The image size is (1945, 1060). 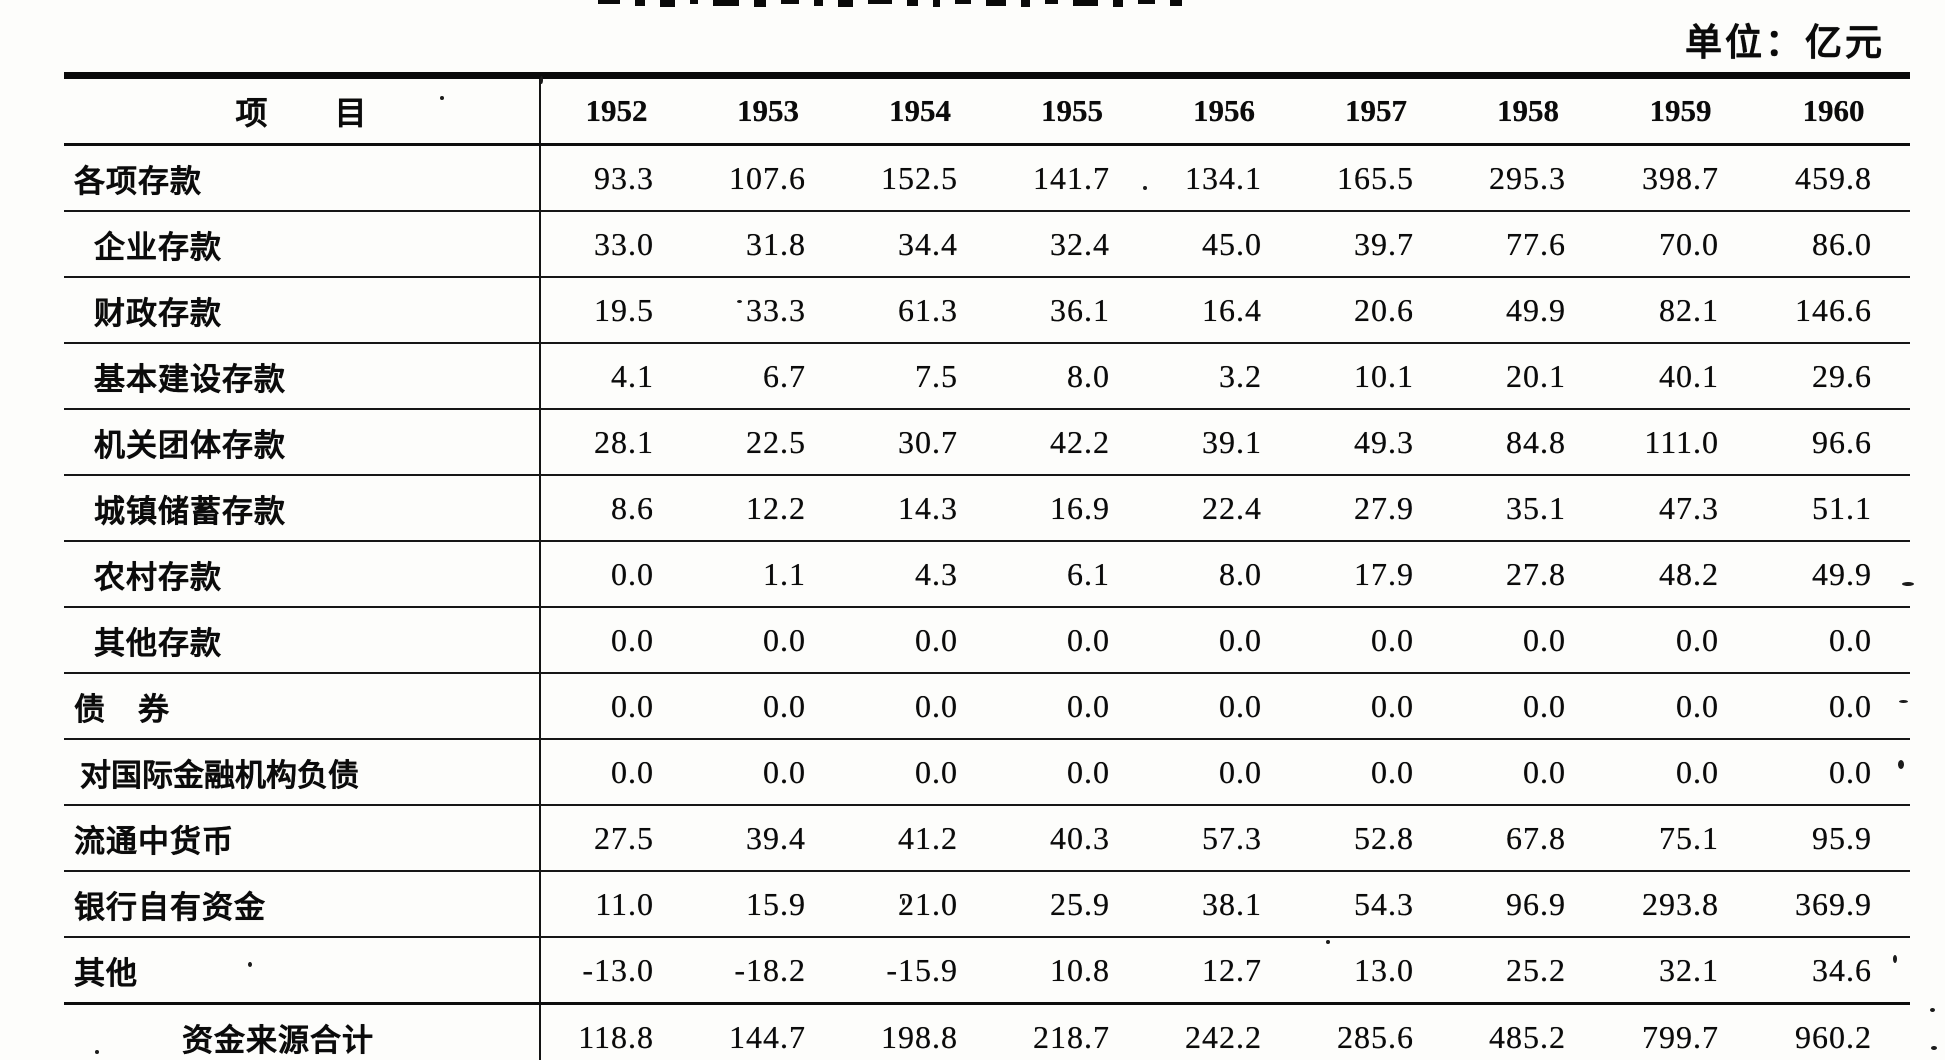 I want to click on item-column-header: 项 目, so click(x=302, y=110).